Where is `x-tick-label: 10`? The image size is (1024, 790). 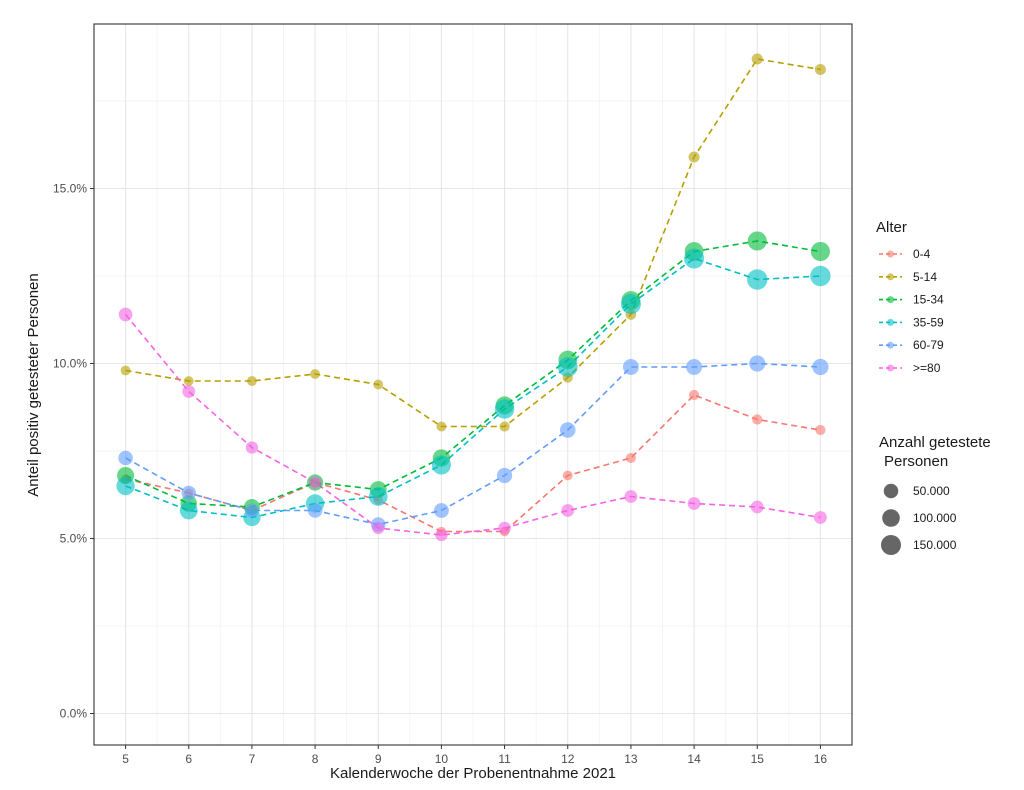
x-tick-label: 10 is located at coordinates (442, 759).